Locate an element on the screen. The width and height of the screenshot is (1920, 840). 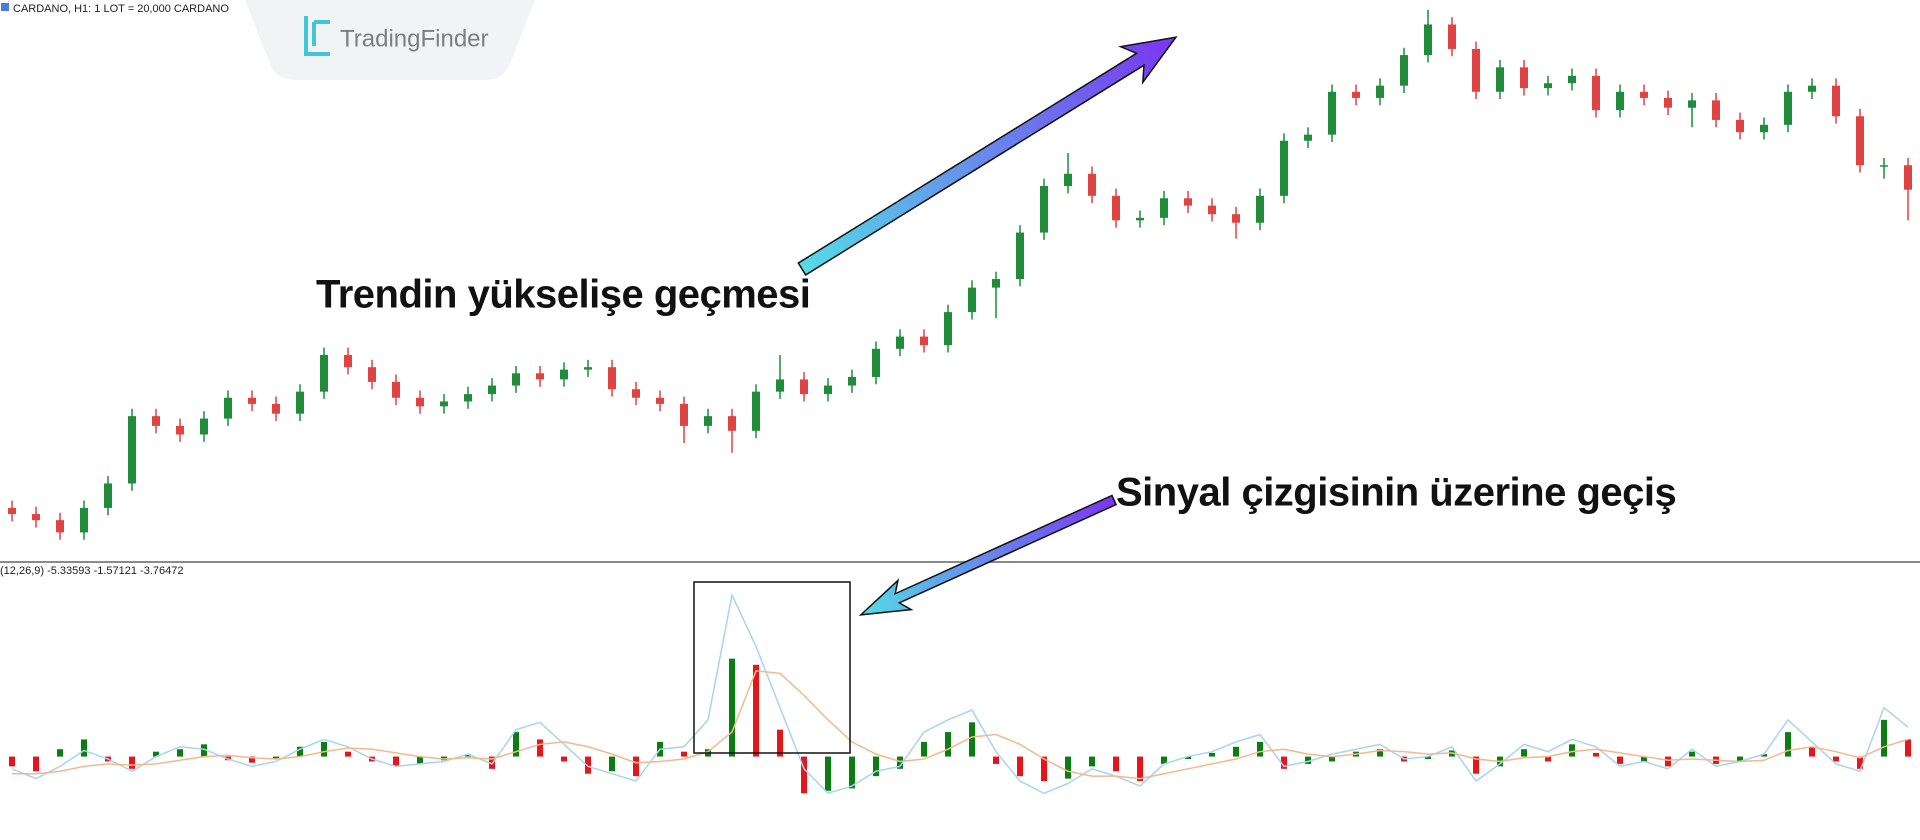
logo-text: TradingFinder is located at coordinates (414, 38).